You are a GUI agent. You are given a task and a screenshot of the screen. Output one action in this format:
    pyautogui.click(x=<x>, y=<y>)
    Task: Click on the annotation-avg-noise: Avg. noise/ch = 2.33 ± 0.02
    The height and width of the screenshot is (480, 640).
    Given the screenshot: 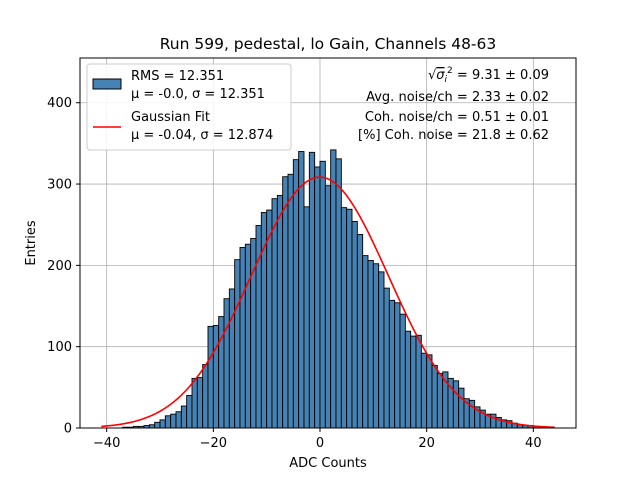 What is the action you would take?
    pyautogui.click(x=457, y=97)
    